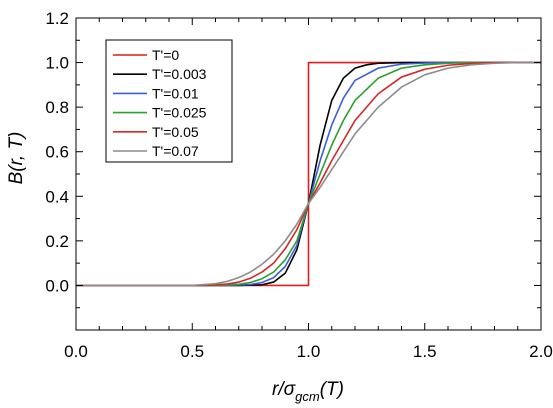  Describe the element at coordinates (175, 93) in the screenshot. I see `legend-label: T'=0.01` at that location.